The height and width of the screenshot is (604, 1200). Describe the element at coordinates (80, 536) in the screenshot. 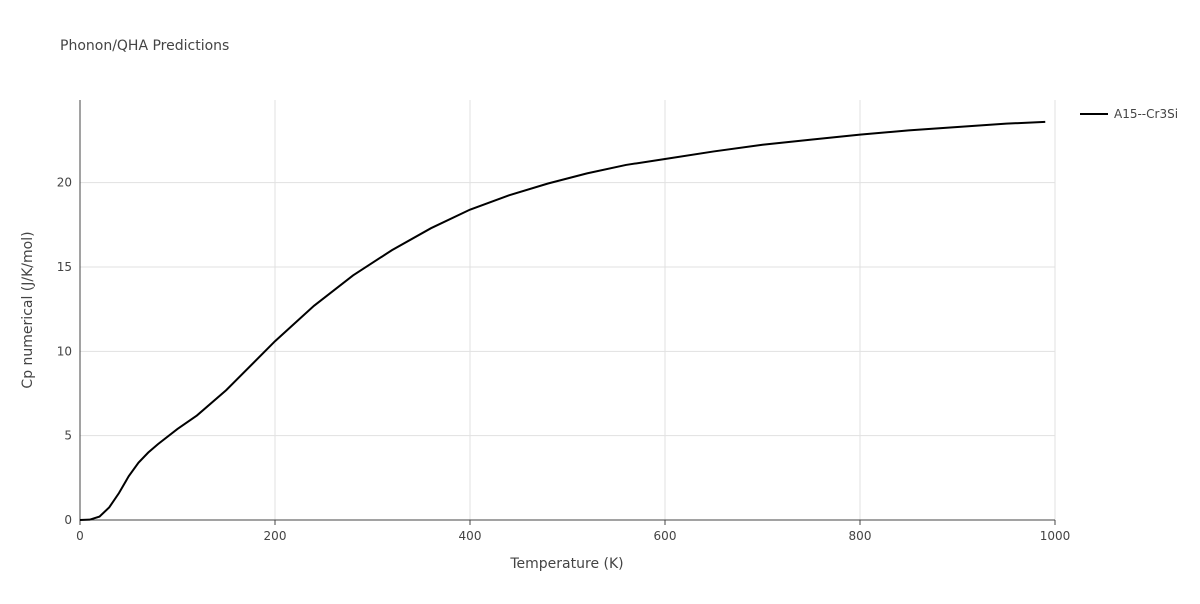

I see `x-tick-label: 0` at that location.